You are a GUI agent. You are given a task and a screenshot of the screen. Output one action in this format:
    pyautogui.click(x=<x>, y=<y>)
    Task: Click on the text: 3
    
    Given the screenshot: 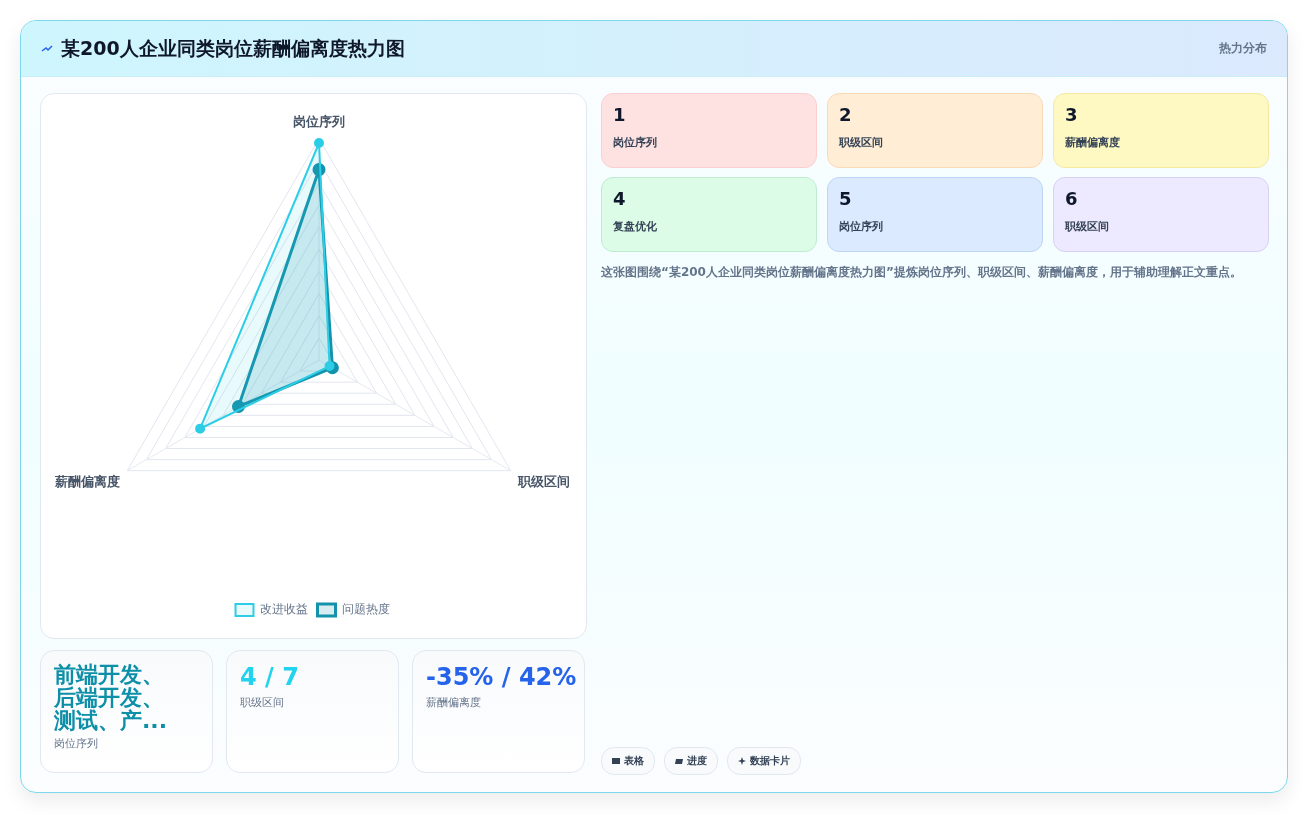 What is the action you would take?
    pyautogui.click(x=1072, y=114)
    